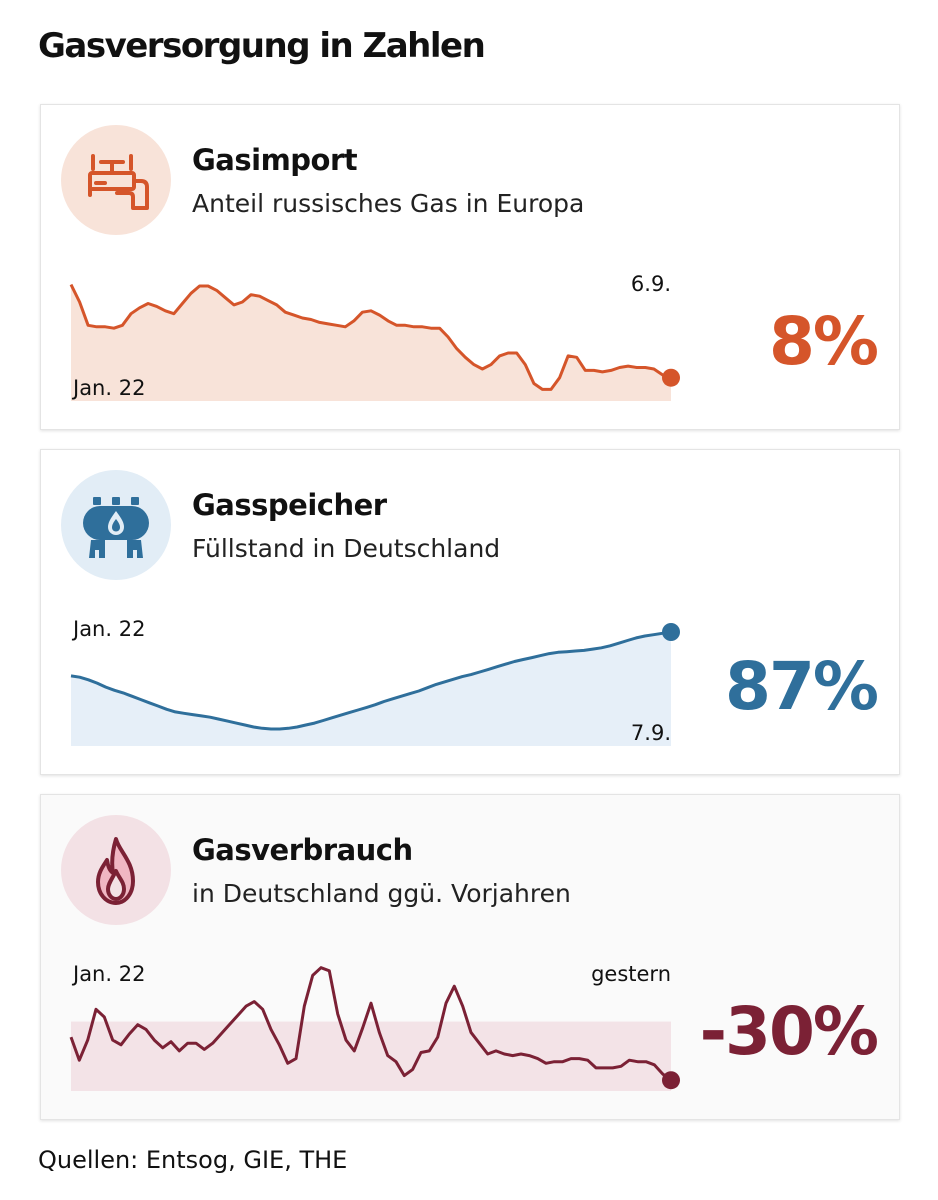  What do you see at coordinates (823, 341) in the screenshot?
I see `gasimport-value: 8%` at bounding box center [823, 341].